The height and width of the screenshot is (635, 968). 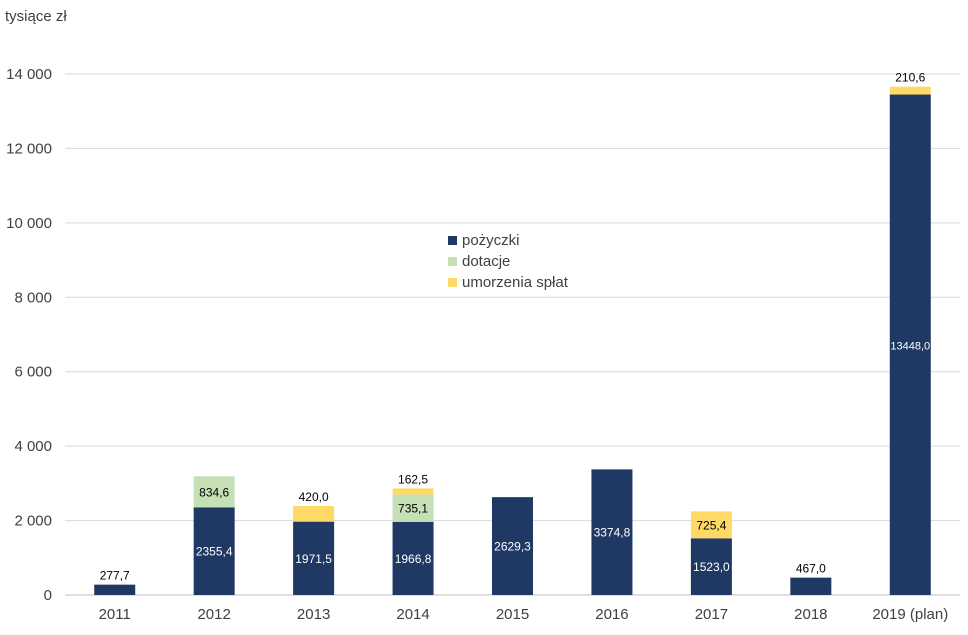 I want to click on y-tick-label: 6 000, so click(x=33, y=372).